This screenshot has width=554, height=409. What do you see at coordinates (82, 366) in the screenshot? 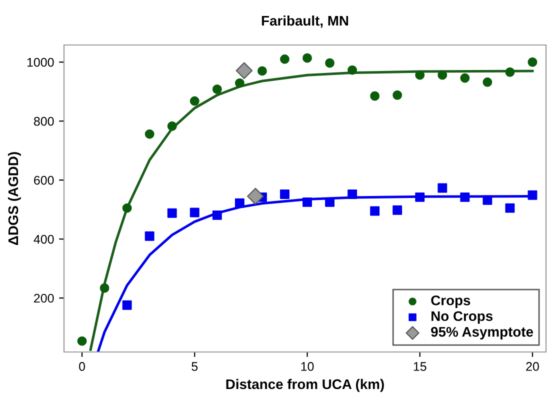
I see `x-tick-label: 0` at bounding box center [82, 366].